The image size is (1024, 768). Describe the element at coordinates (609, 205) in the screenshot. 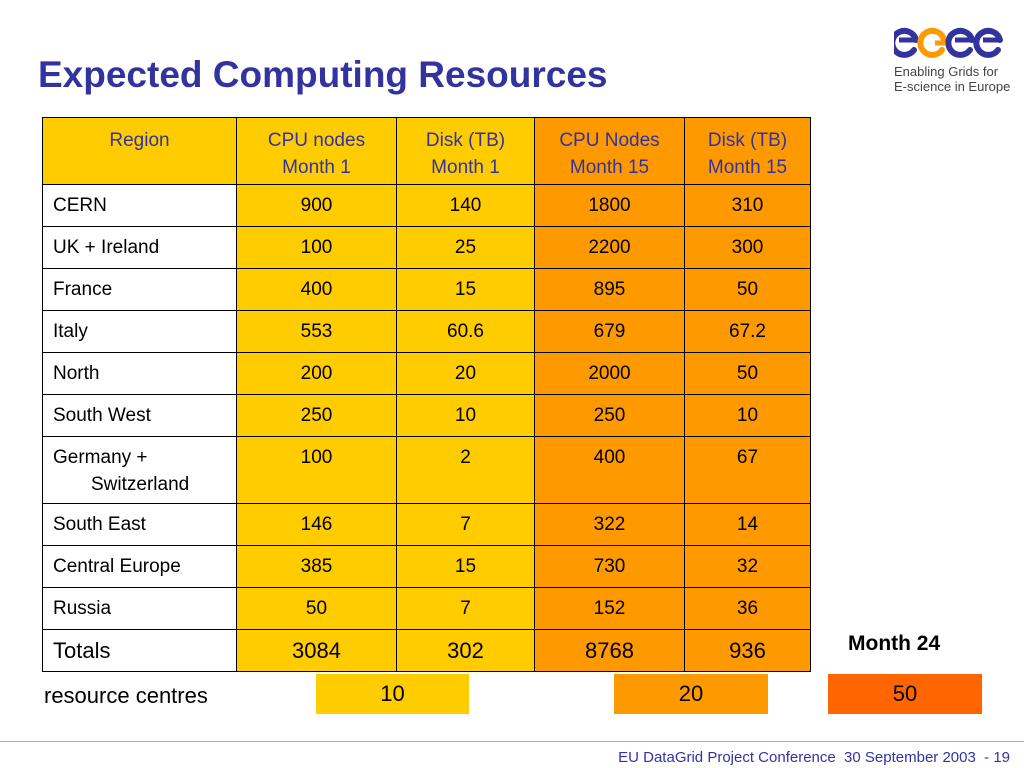

I see `cpu-month15-cell: 1800` at that location.